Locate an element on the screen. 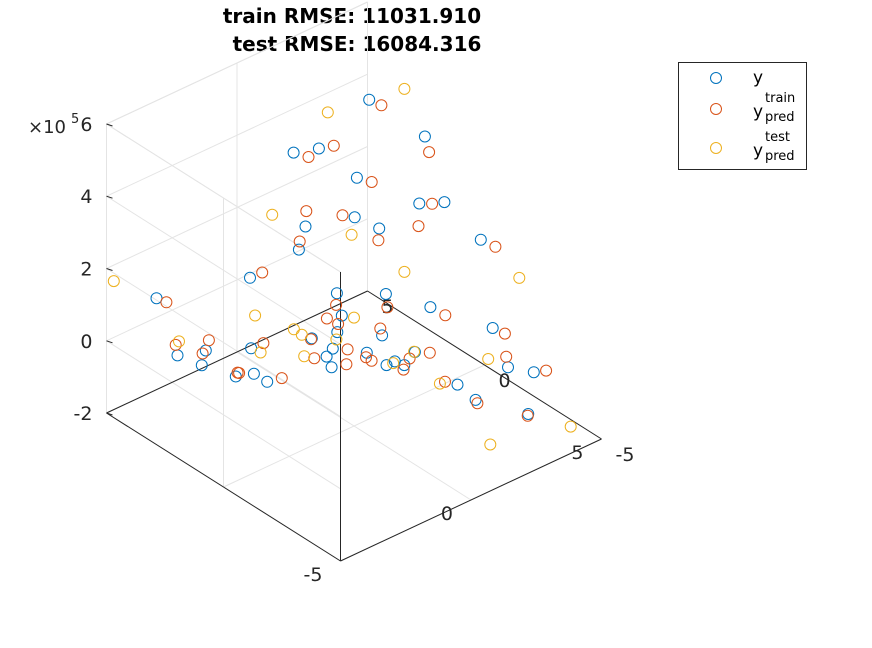  legend-label-2: y is located at coordinates (758, 151).